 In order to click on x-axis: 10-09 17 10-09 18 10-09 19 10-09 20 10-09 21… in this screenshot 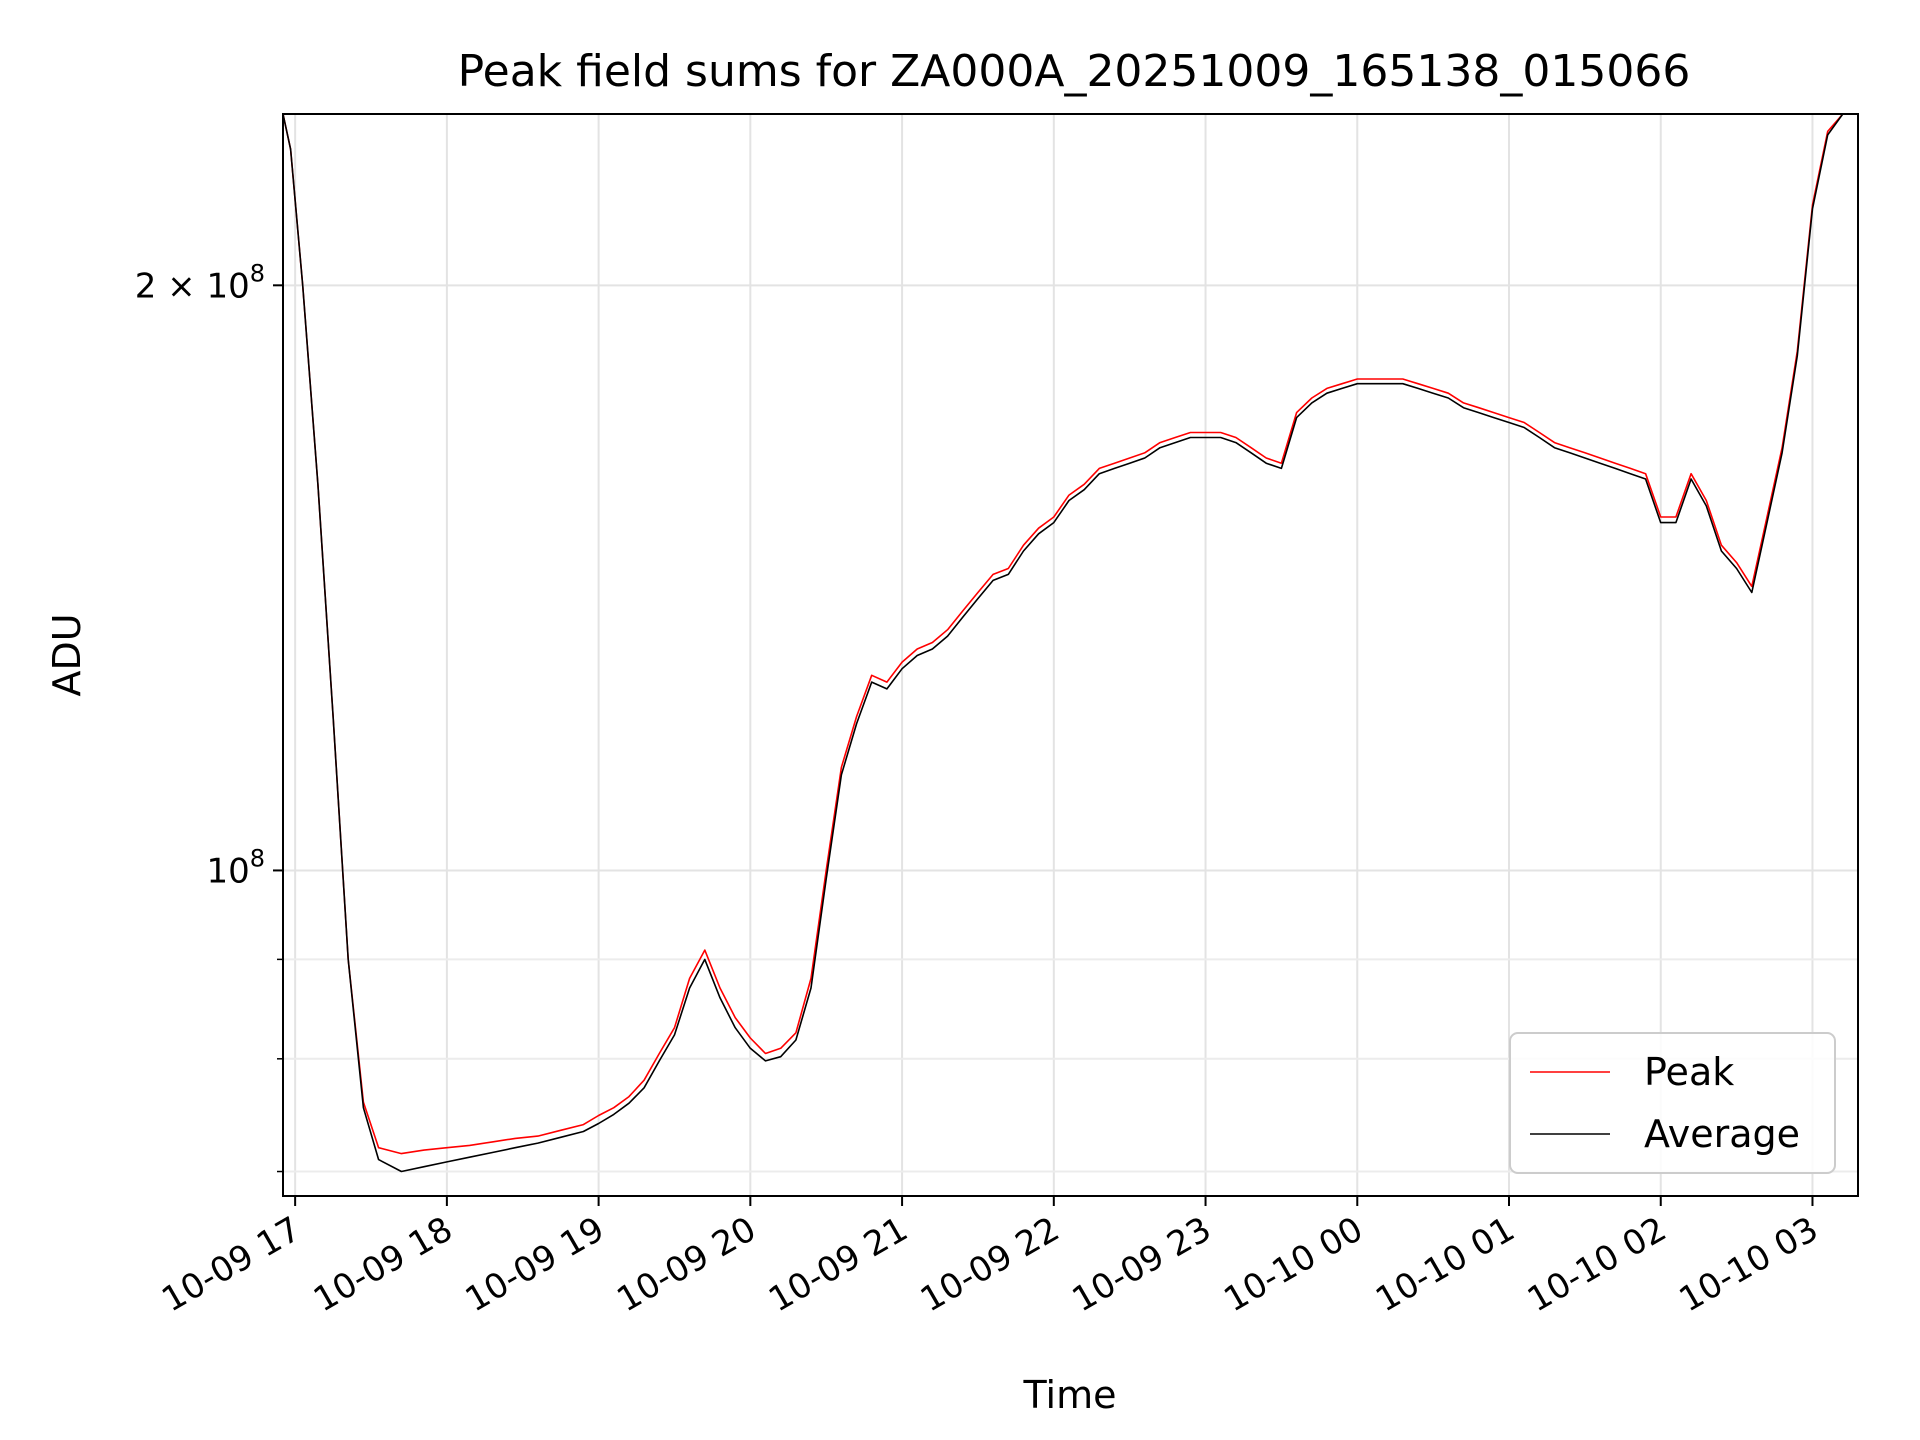, I will do `click(990, 1258)`.